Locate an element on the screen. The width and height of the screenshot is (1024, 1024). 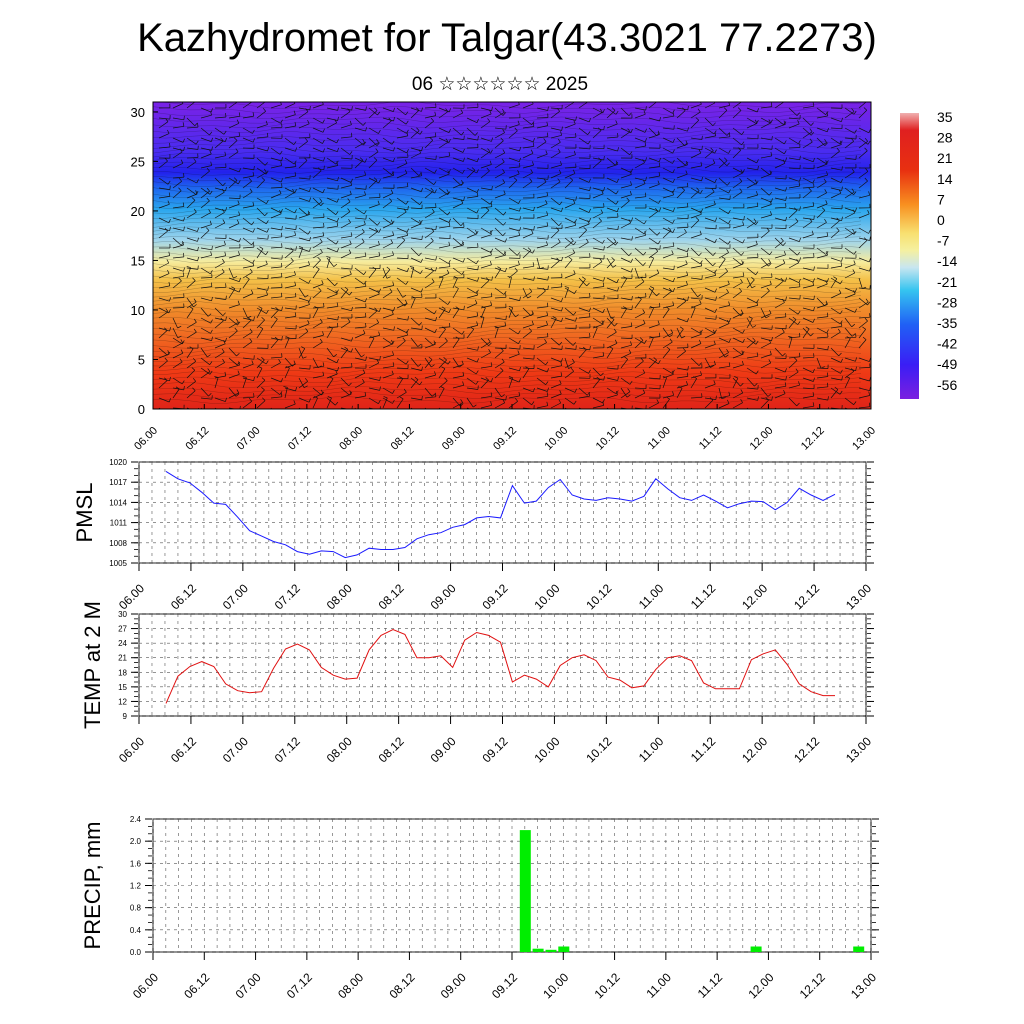
colorbar-label: -14 is located at coordinates (947, 261).